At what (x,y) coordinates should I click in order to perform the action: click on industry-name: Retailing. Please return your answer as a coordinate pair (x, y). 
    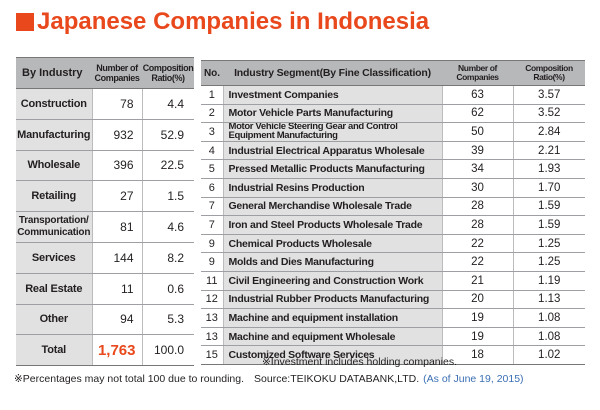
    Looking at the image, I should click on (54, 196).